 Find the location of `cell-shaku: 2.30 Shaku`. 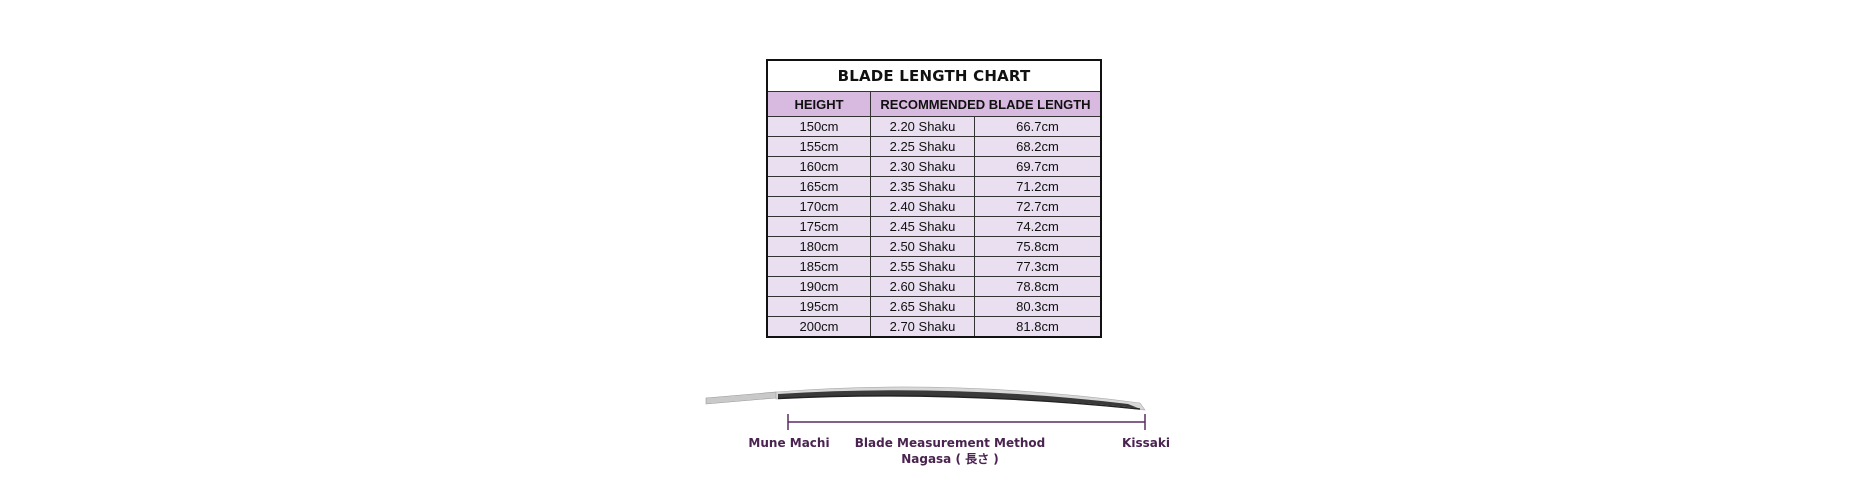

cell-shaku: 2.30 Shaku is located at coordinates (922, 166).